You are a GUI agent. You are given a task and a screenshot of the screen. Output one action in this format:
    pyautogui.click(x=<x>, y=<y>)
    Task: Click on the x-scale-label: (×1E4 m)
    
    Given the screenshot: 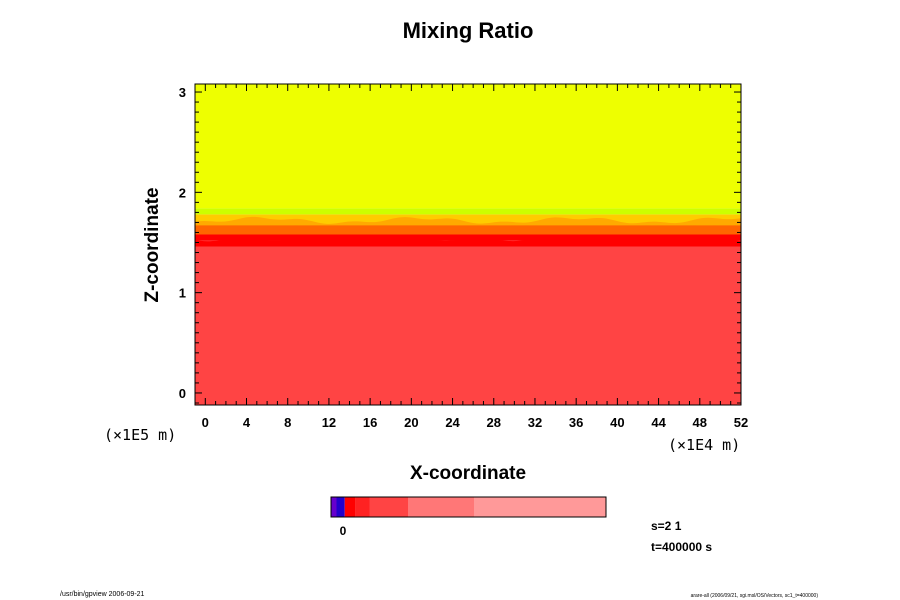 What is the action you would take?
    pyautogui.click(x=704, y=445)
    